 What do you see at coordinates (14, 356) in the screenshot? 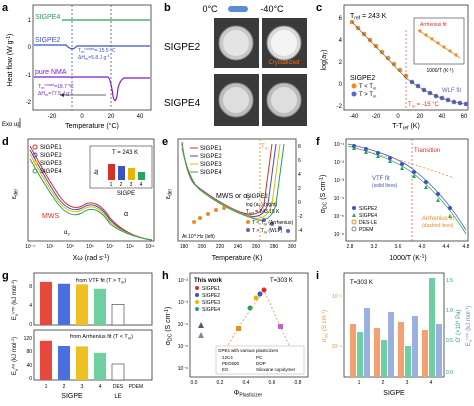
I see `y-axis-title-bottom: EaArr (kJ mol-1)` at bounding box center [14, 356].